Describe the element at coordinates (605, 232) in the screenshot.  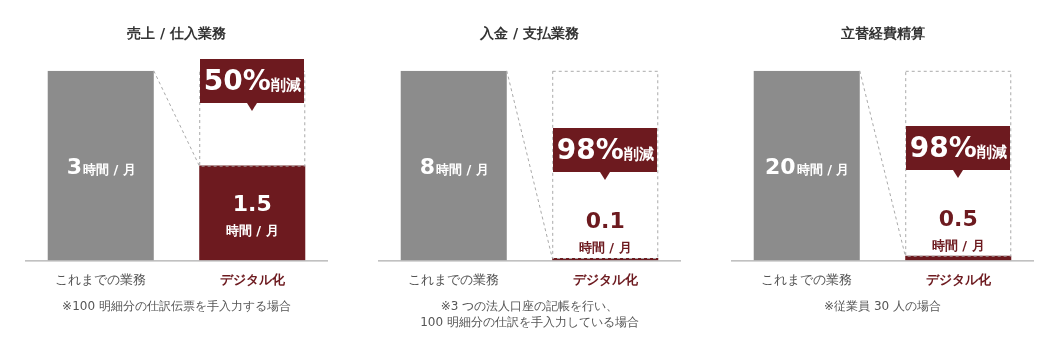
I see `data-label: 0.1時間 / 月` at that location.